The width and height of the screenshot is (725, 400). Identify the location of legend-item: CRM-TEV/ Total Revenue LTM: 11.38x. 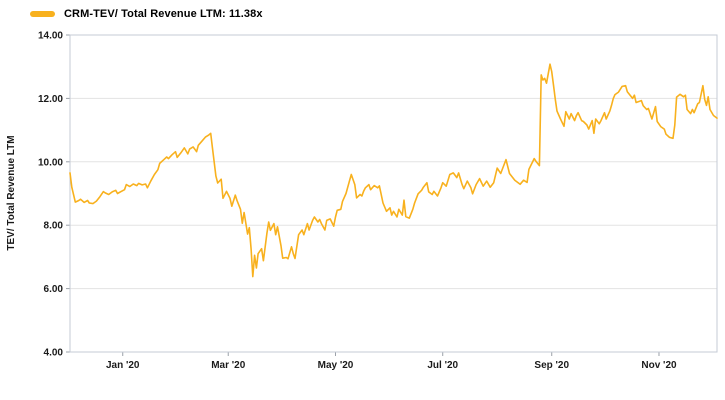
(146, 14).